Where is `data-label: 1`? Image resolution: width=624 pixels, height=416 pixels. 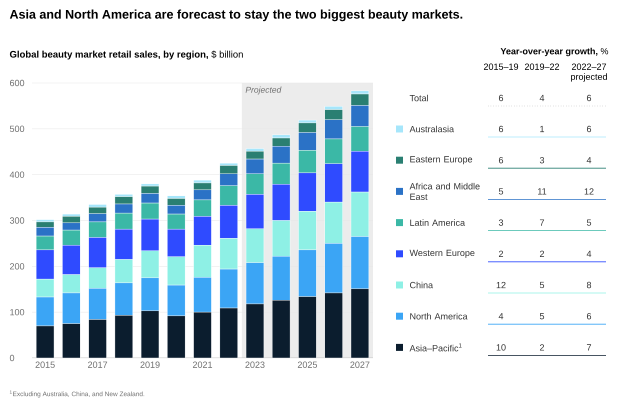 data-label: 1 is located at coordinates (542, 129).